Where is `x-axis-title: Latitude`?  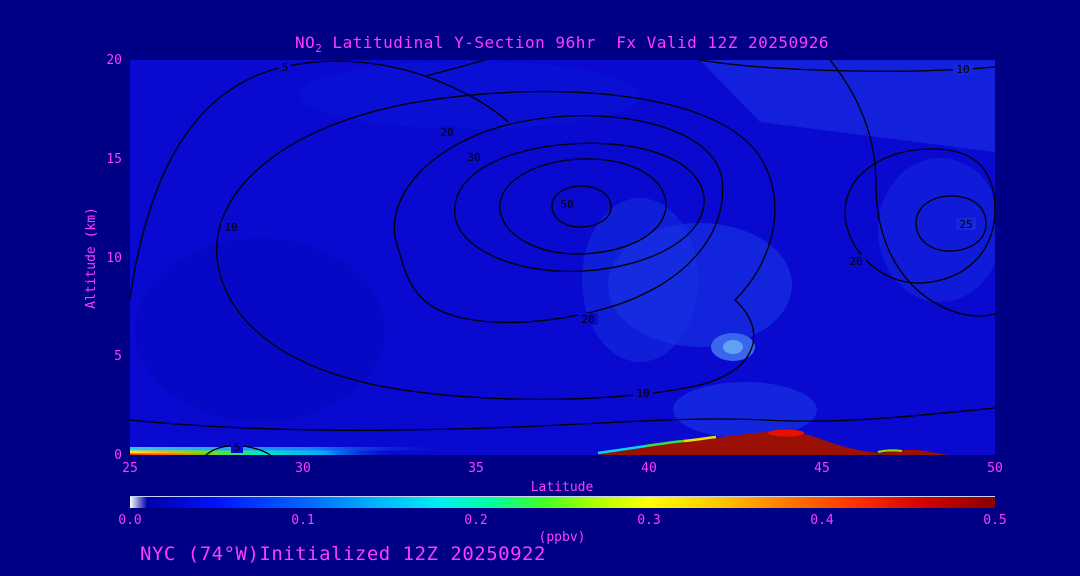 x-axis-title: Latitude is located at coordinates (562, 487).